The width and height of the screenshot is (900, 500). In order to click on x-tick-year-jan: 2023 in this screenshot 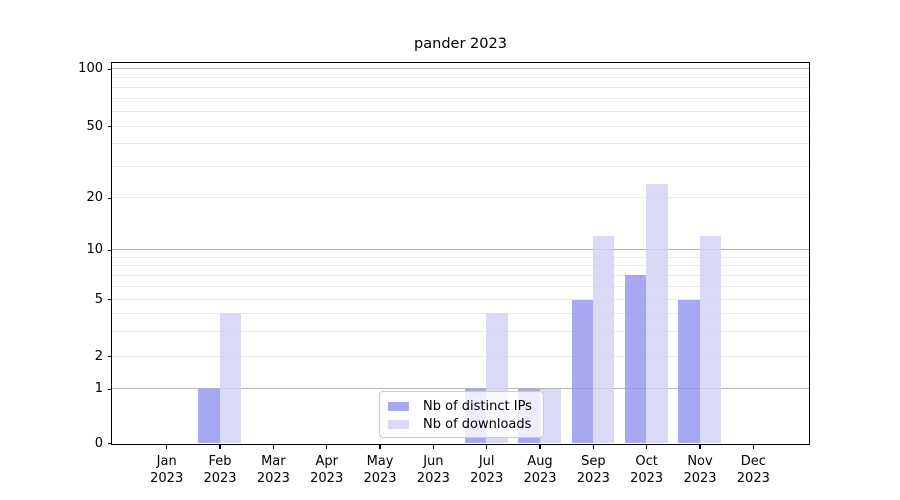, I will do `click(167, 478)`.